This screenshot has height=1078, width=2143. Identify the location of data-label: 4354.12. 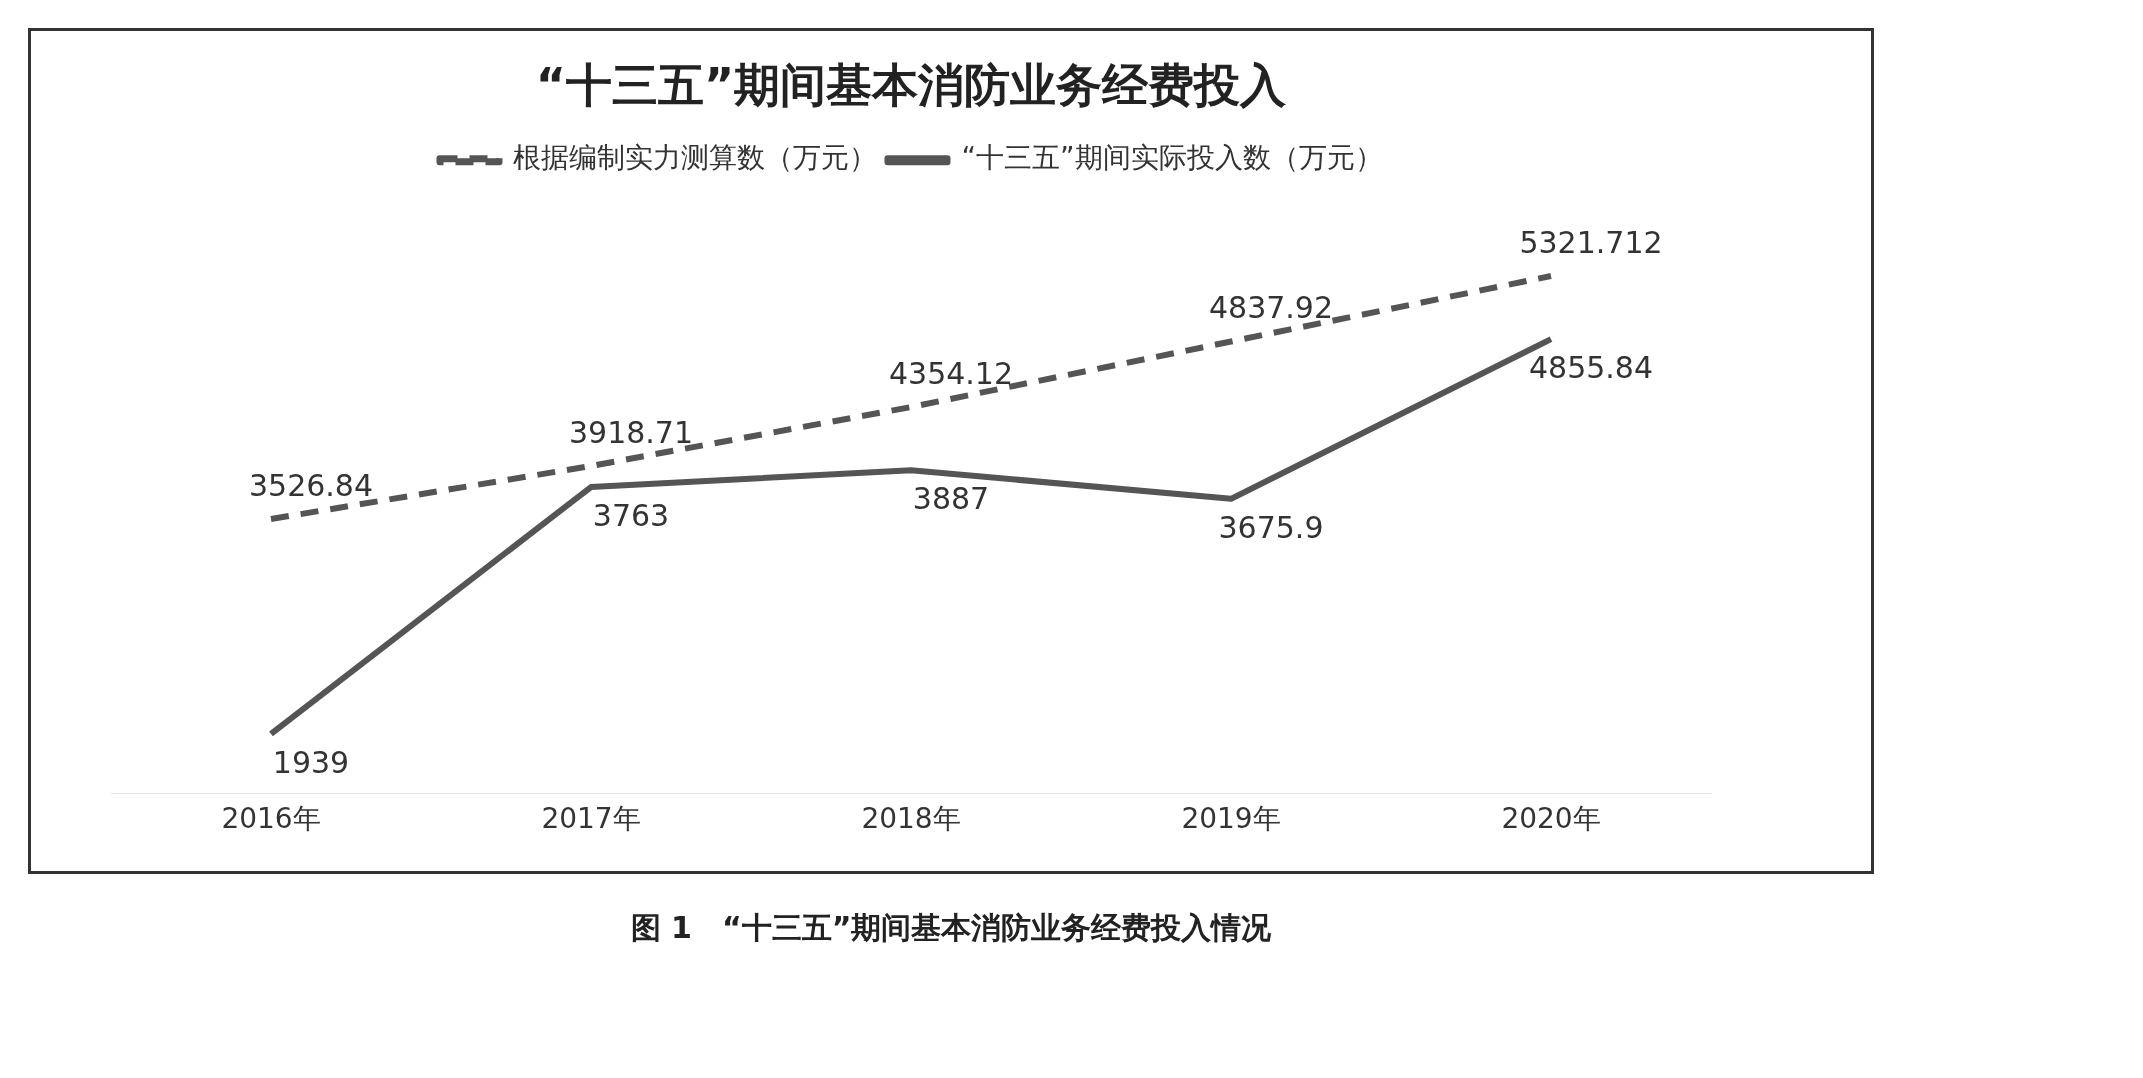
(951, 373).